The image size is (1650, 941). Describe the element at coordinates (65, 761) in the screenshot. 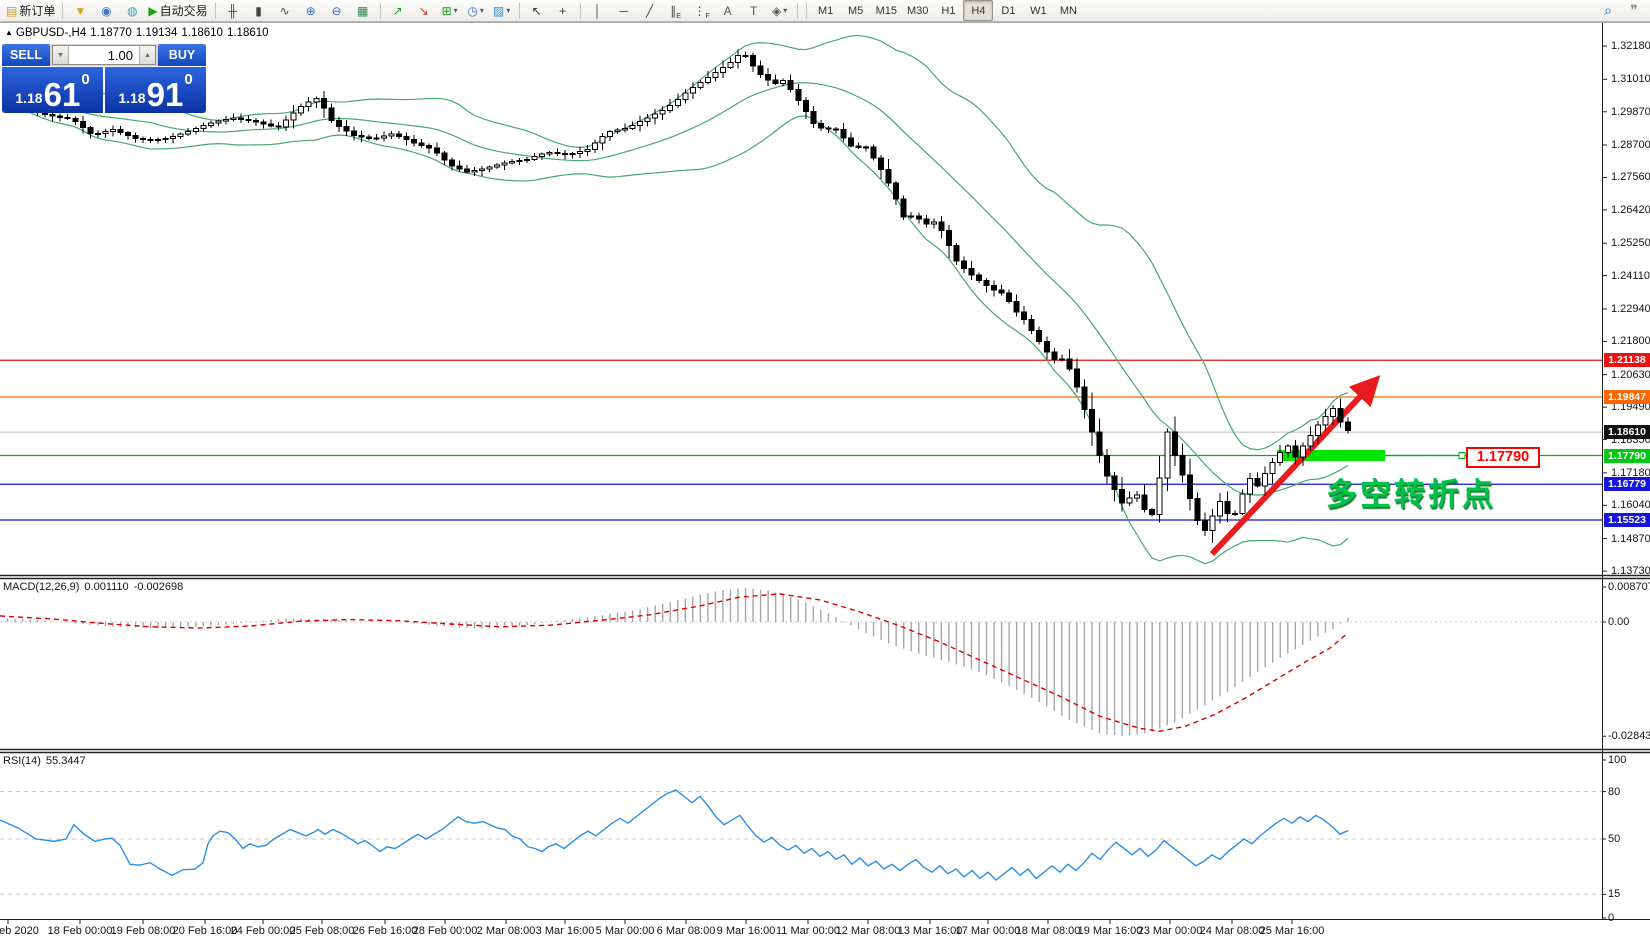

I see `rsi-value: 55.3447` at that location.